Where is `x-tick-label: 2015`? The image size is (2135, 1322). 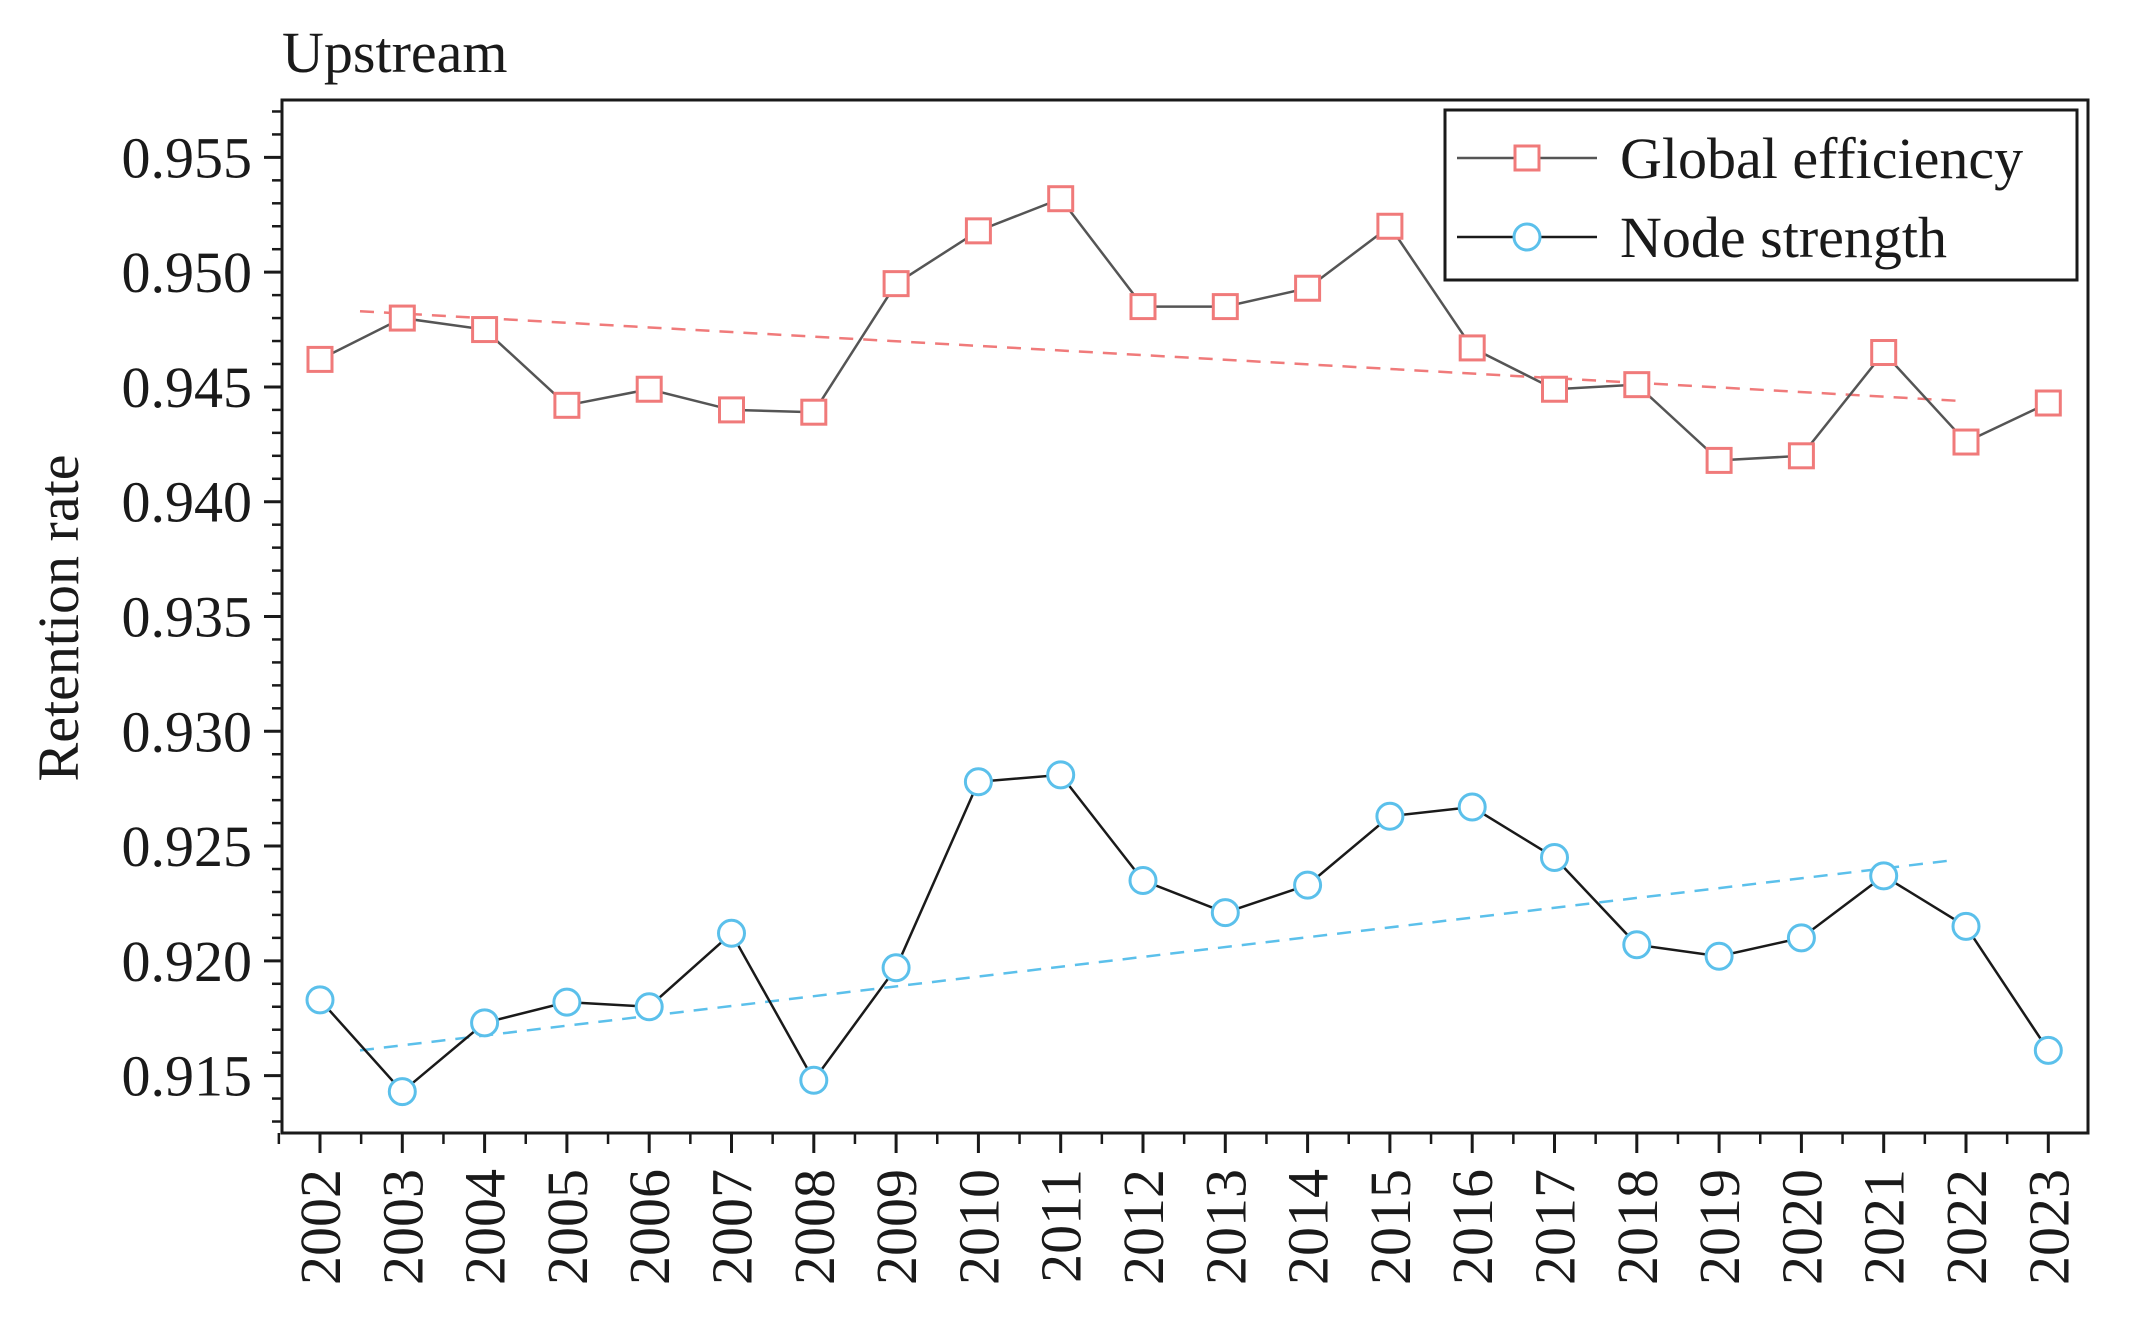
x-tick-label: 2015 is located at coordinates (1390, 1227).